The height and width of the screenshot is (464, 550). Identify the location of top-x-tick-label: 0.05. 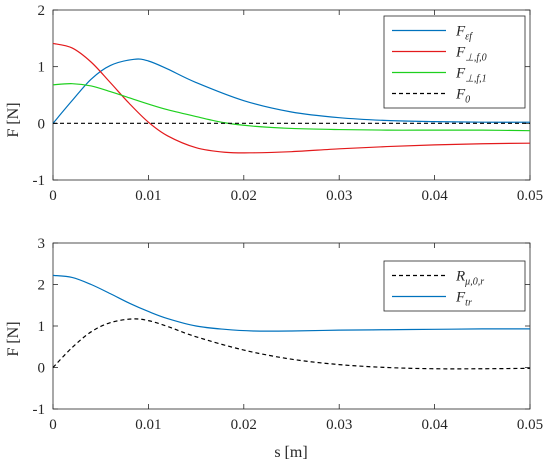
(530, 196).